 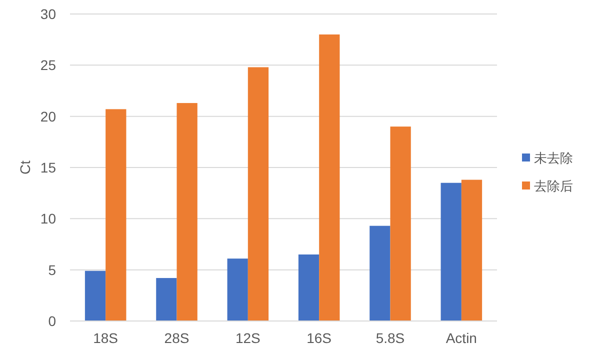 What do you see at coordinates (553, 159) in the screenshot?
I see `legend-label: 未去除` at bounding box center [553, 159].